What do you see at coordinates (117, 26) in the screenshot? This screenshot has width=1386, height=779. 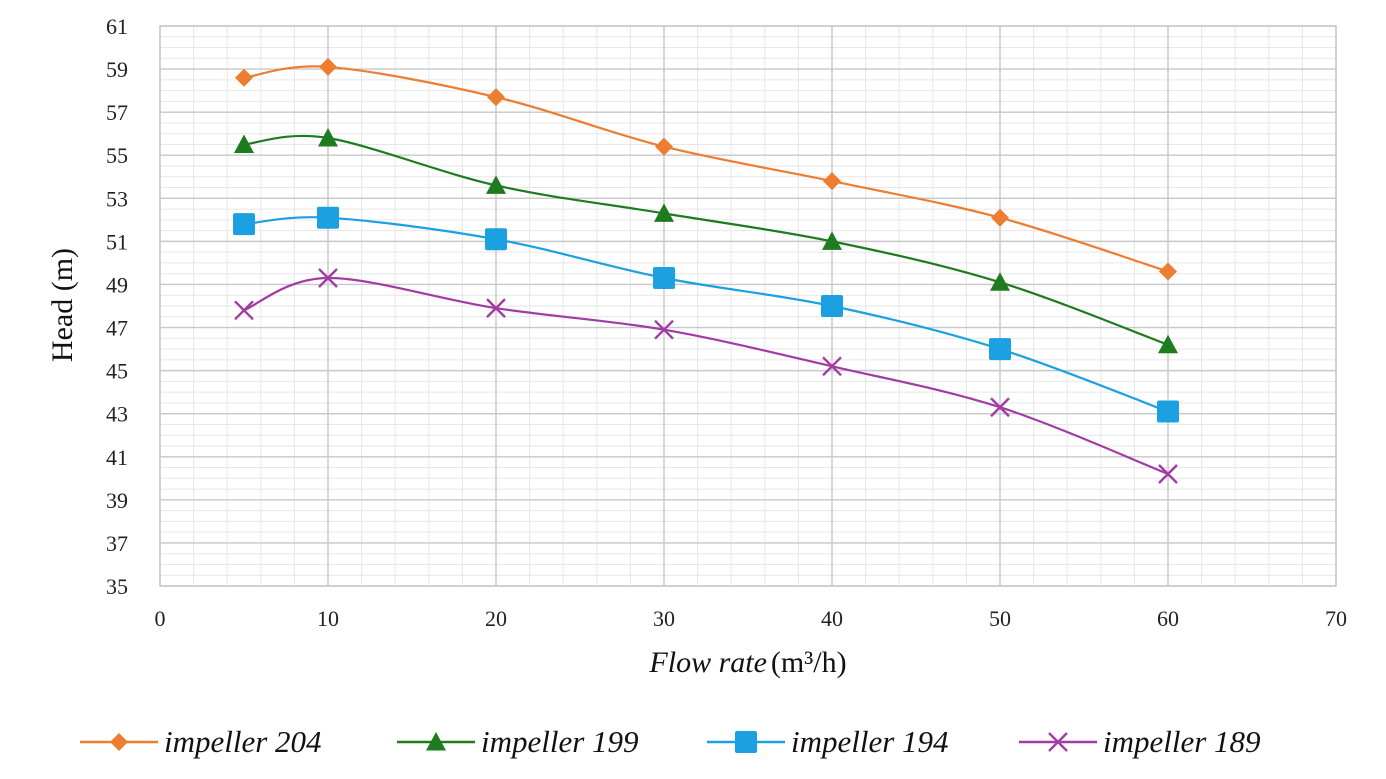 I see `y-tick-label: 61` at bounding box center [117, 26].